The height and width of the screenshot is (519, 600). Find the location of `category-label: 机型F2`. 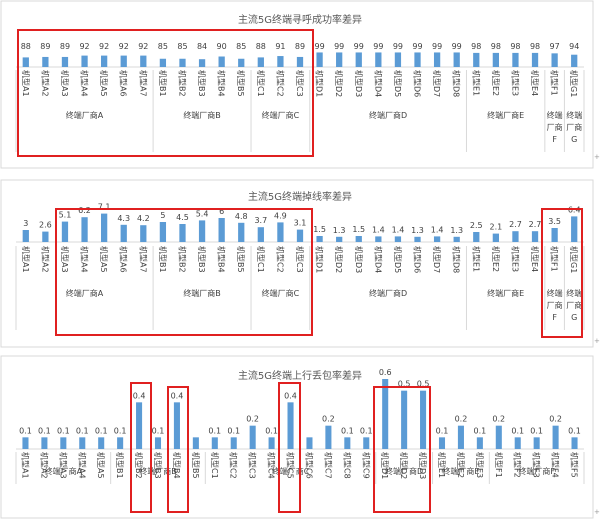

category-label: 机型F2 is located at coordinates (518, 465).